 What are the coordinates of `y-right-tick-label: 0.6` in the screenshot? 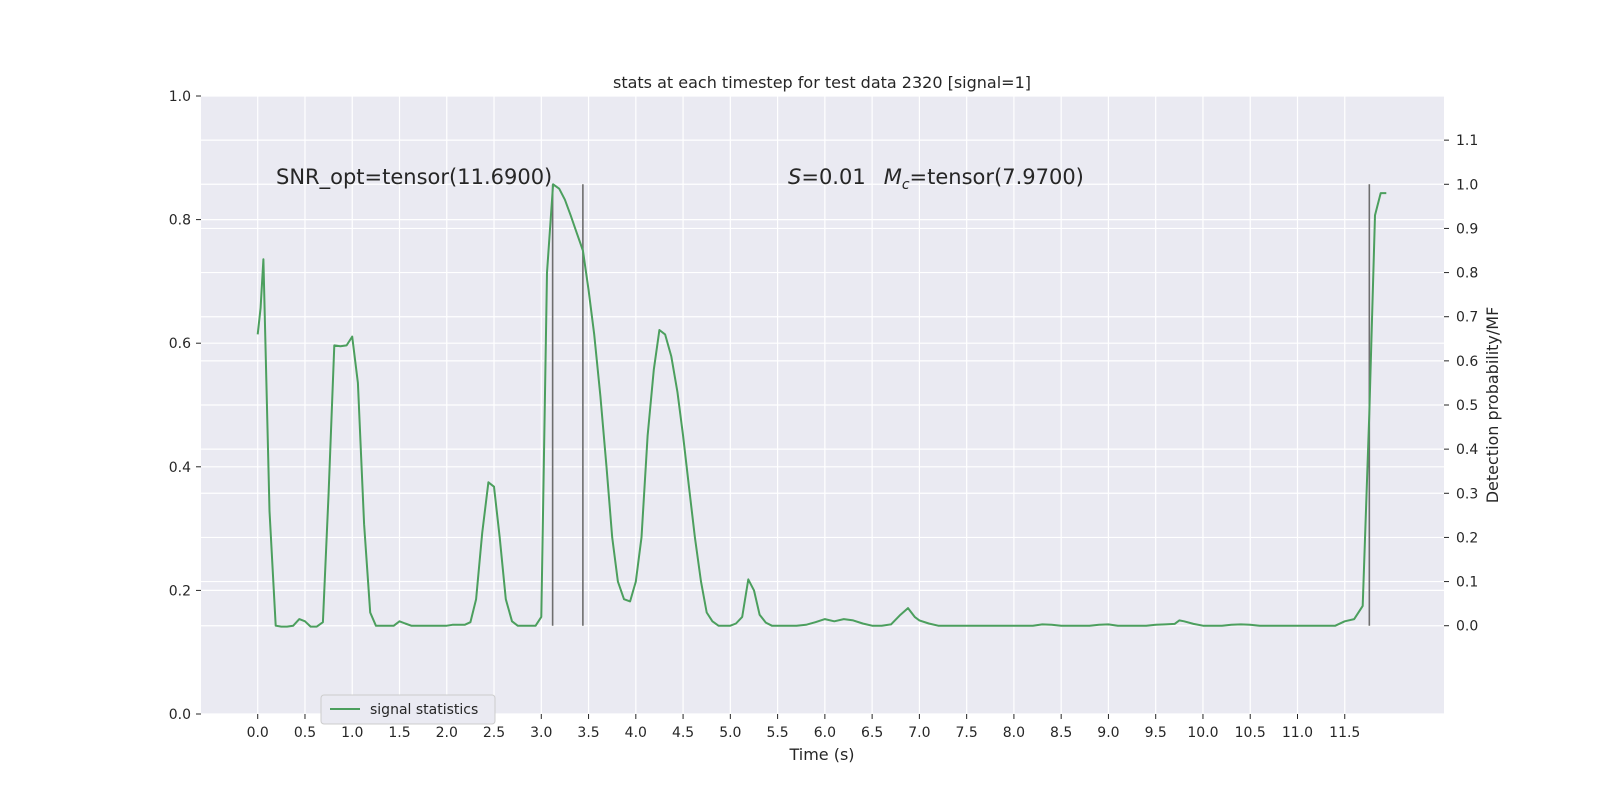 It's located at (1467, 362).